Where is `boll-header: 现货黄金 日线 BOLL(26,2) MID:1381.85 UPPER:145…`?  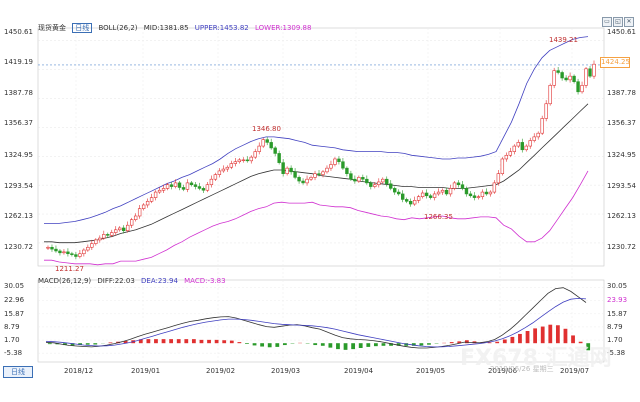
boll-header: 现货黄金 日线 BOLL(26,2) MID:1381.85 UPPER:145… is located at coordinates (176, 28).